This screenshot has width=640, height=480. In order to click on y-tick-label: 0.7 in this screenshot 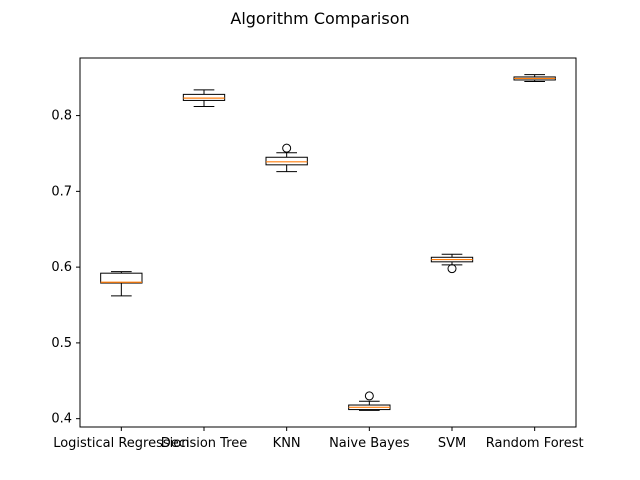, I will do `click(61, 191)`.